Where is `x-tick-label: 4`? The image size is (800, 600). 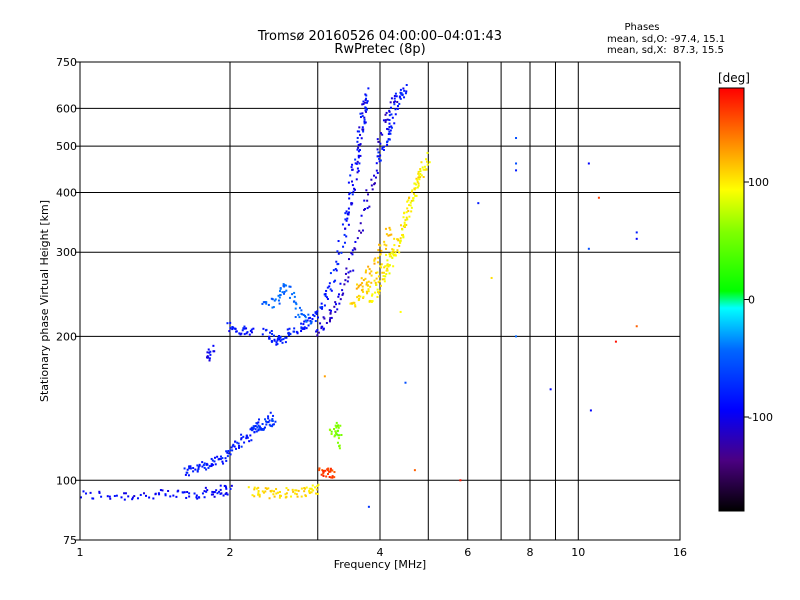 x-tick-label: 4 is located at coordinates (380, 552).